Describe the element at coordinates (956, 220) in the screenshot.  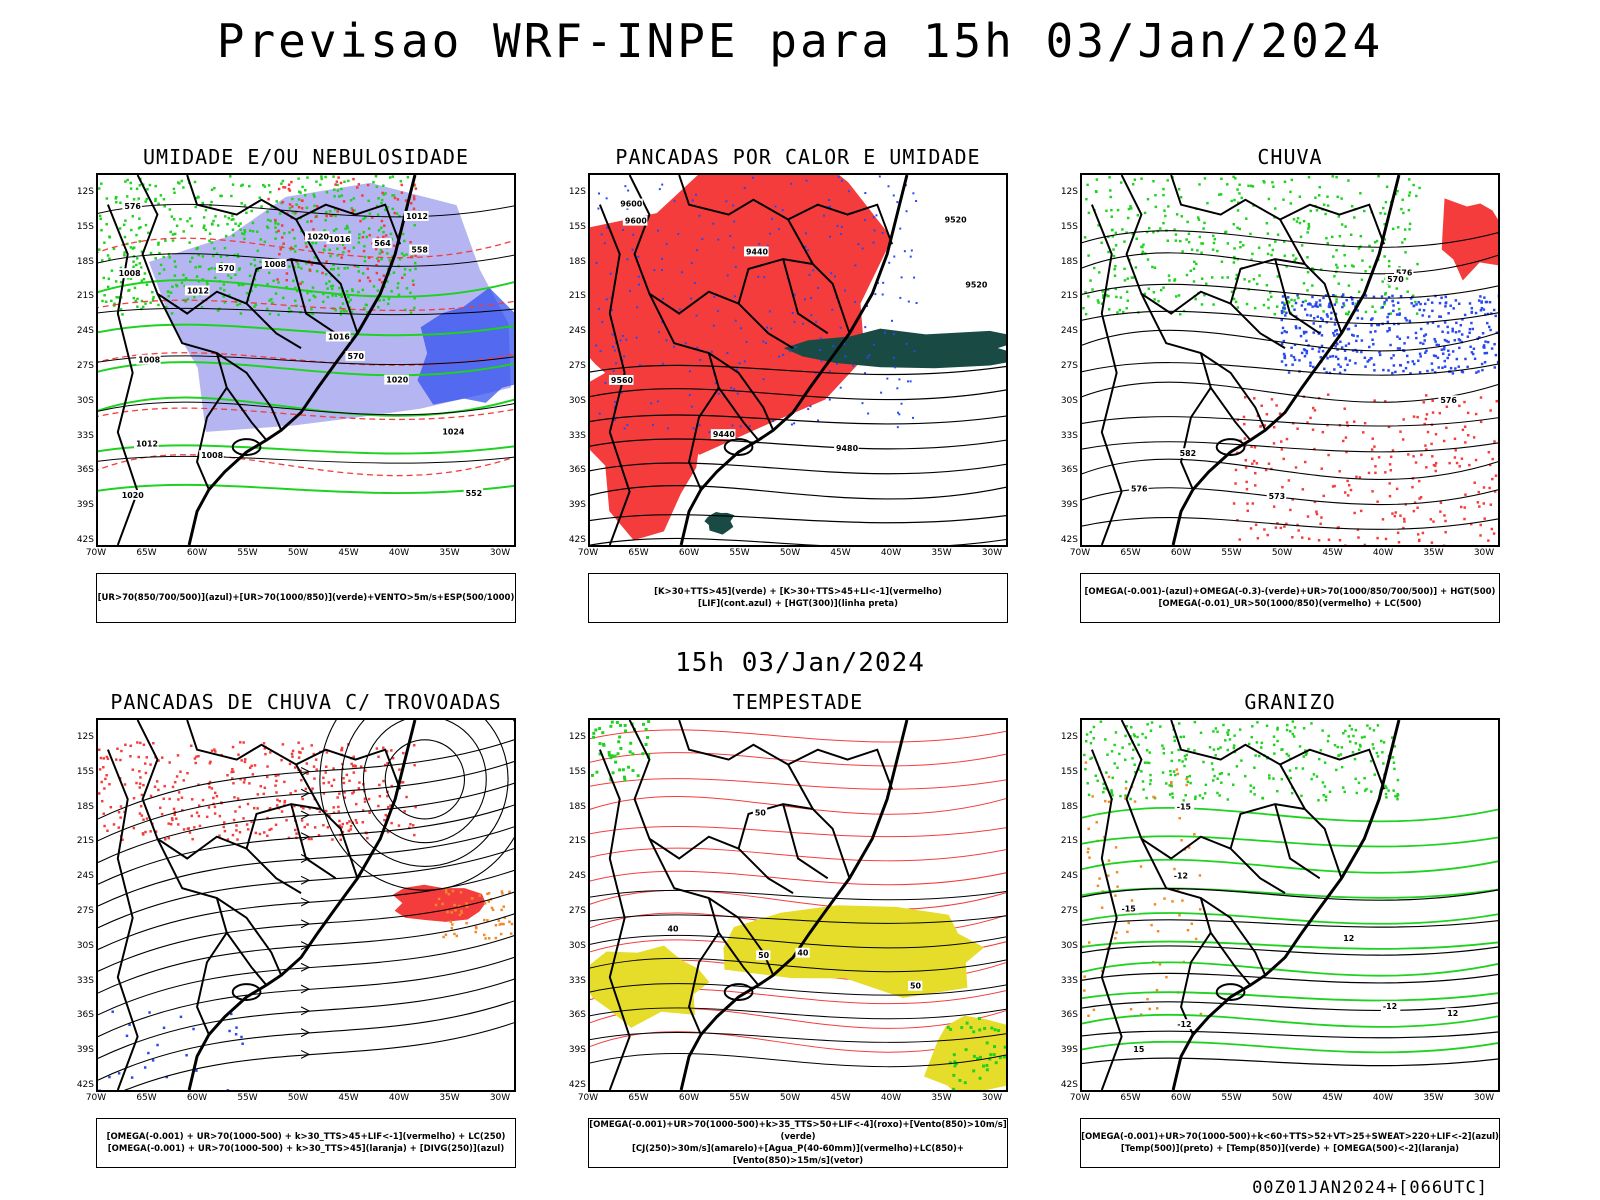
I see `contour-label: 9520` at that location.